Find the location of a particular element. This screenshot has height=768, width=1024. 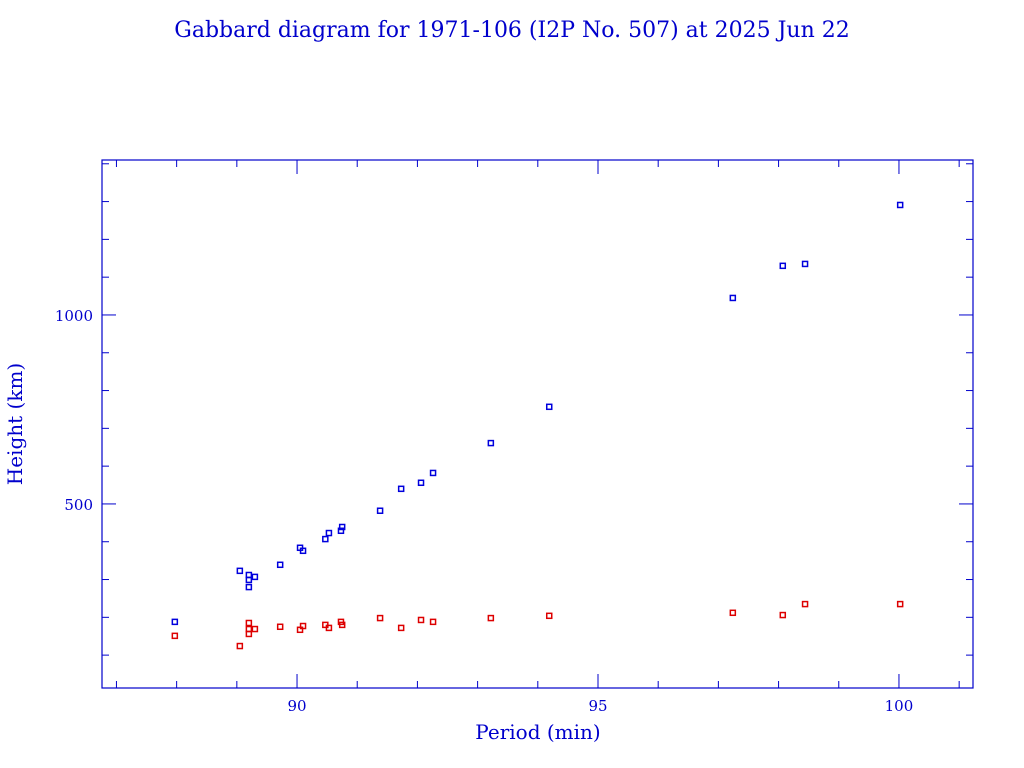

y-axis-label: Height (km) is located at coordinates (15, 424).